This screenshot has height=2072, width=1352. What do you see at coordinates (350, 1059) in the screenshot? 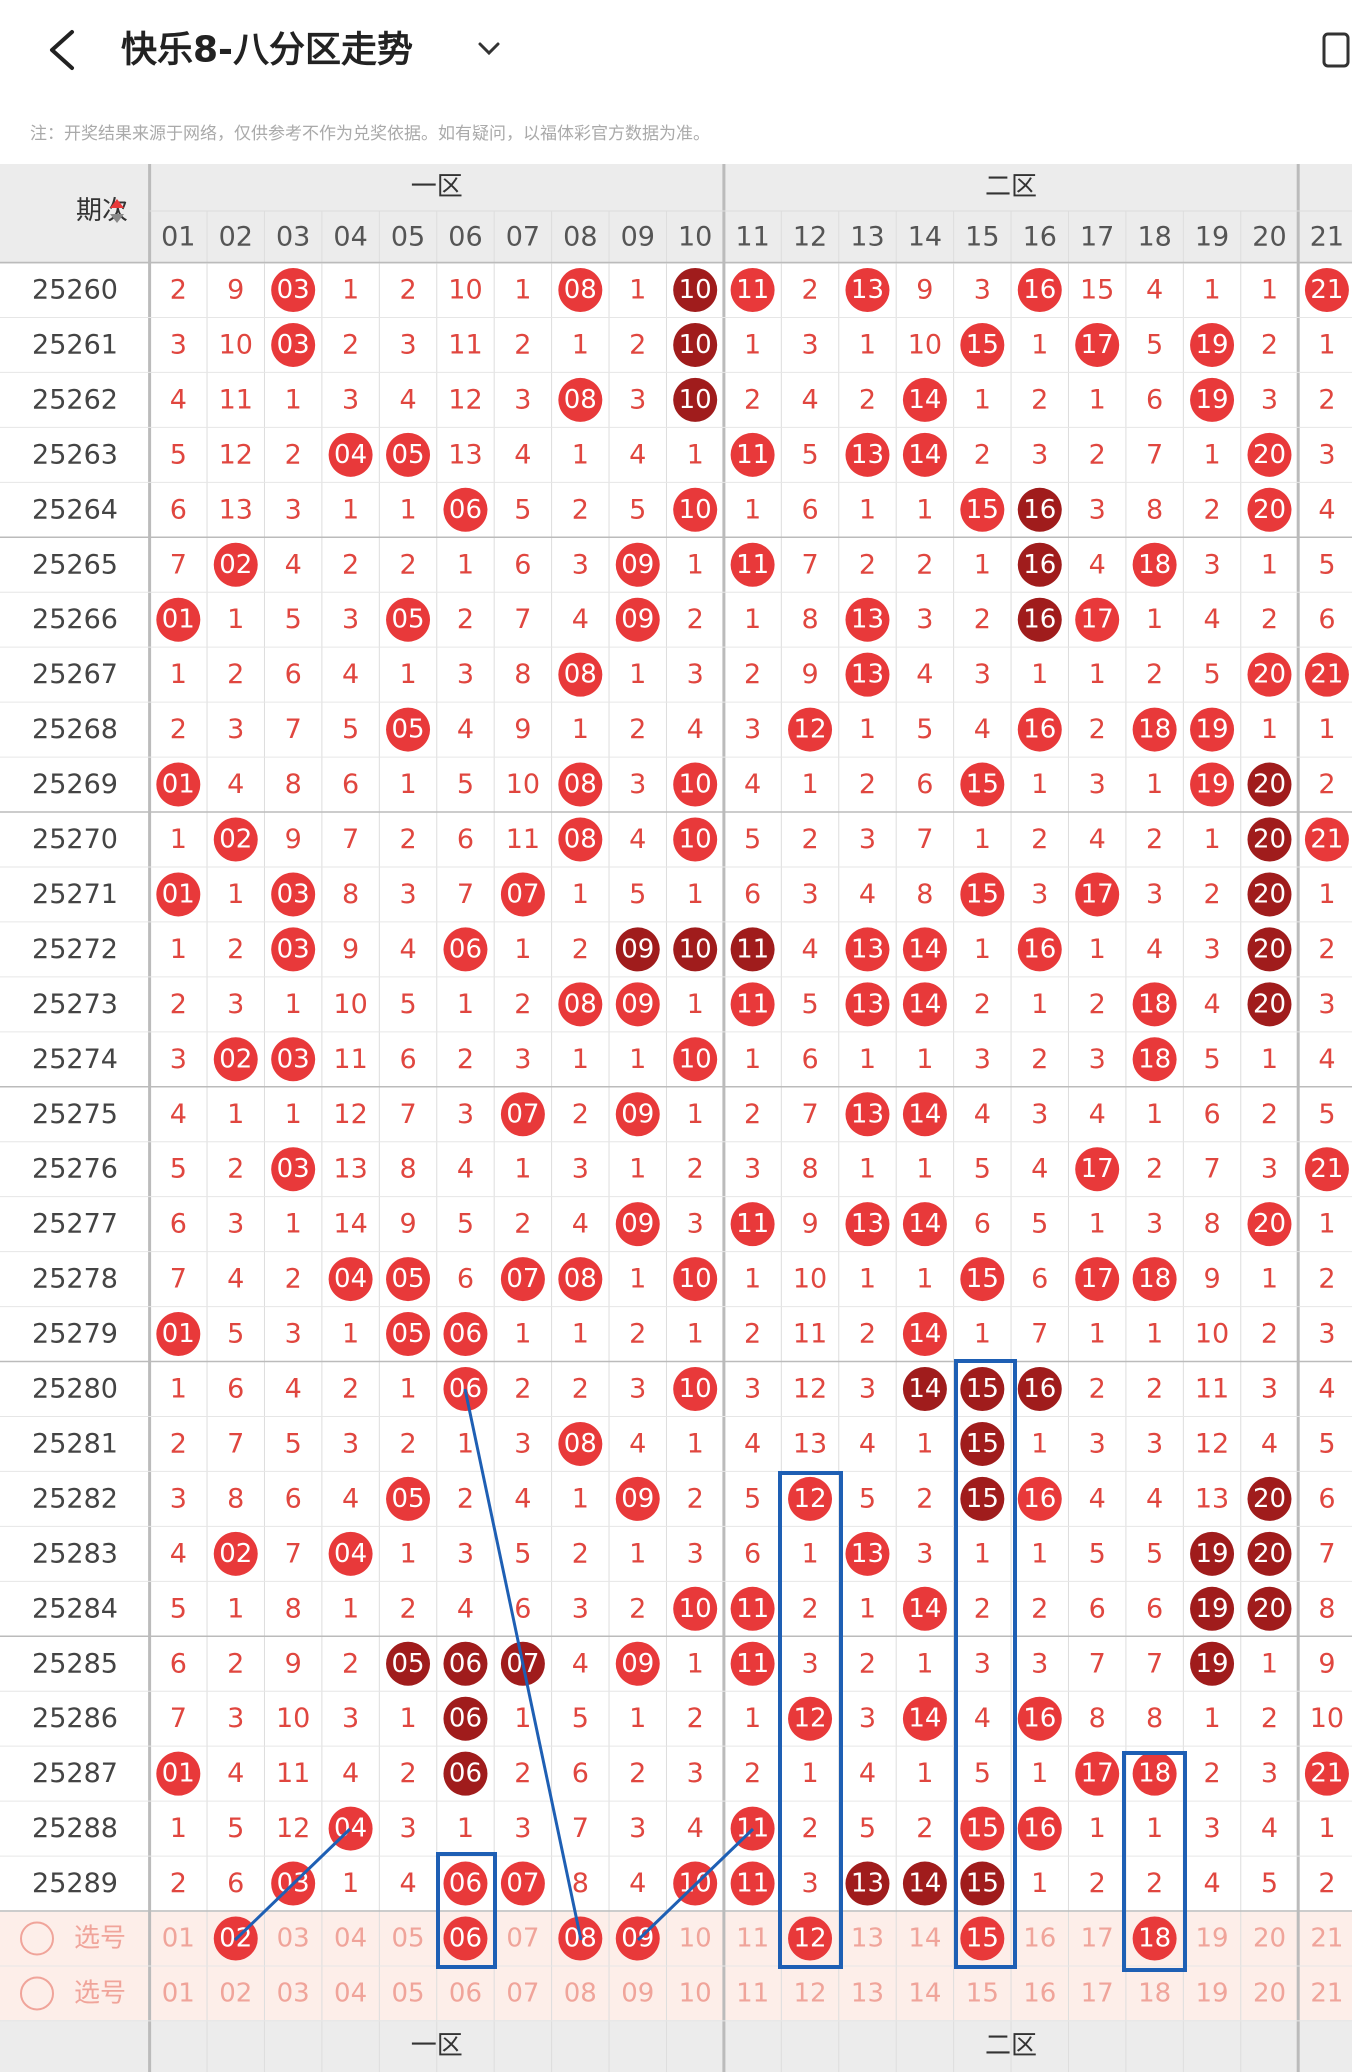
I see `miss-count: 11` at bounding box center [350, 1059].